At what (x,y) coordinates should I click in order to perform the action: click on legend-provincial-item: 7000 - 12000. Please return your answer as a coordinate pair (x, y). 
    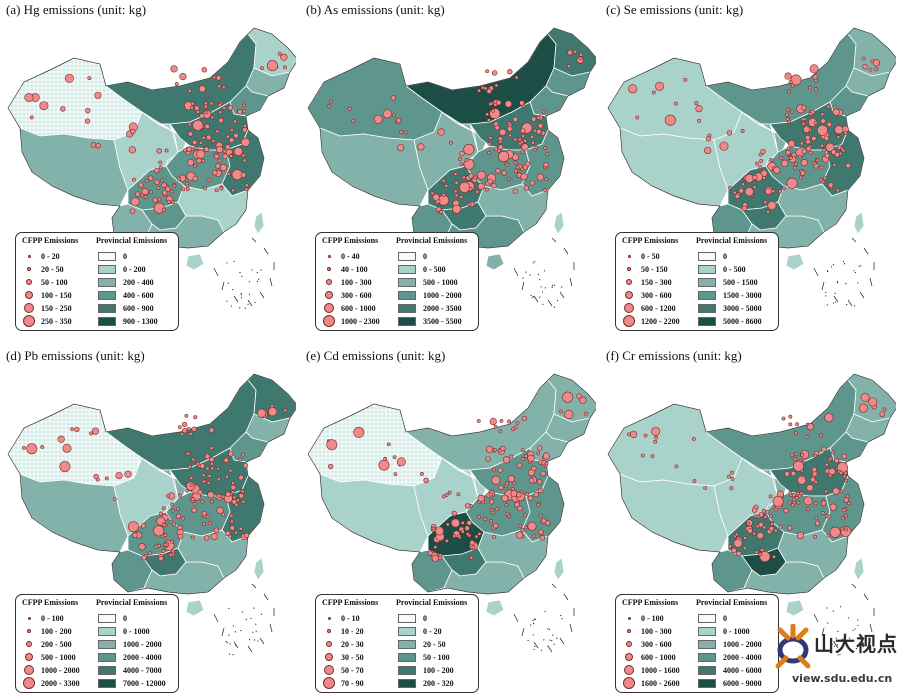
    Looking at the image, I should click on (132, 683).